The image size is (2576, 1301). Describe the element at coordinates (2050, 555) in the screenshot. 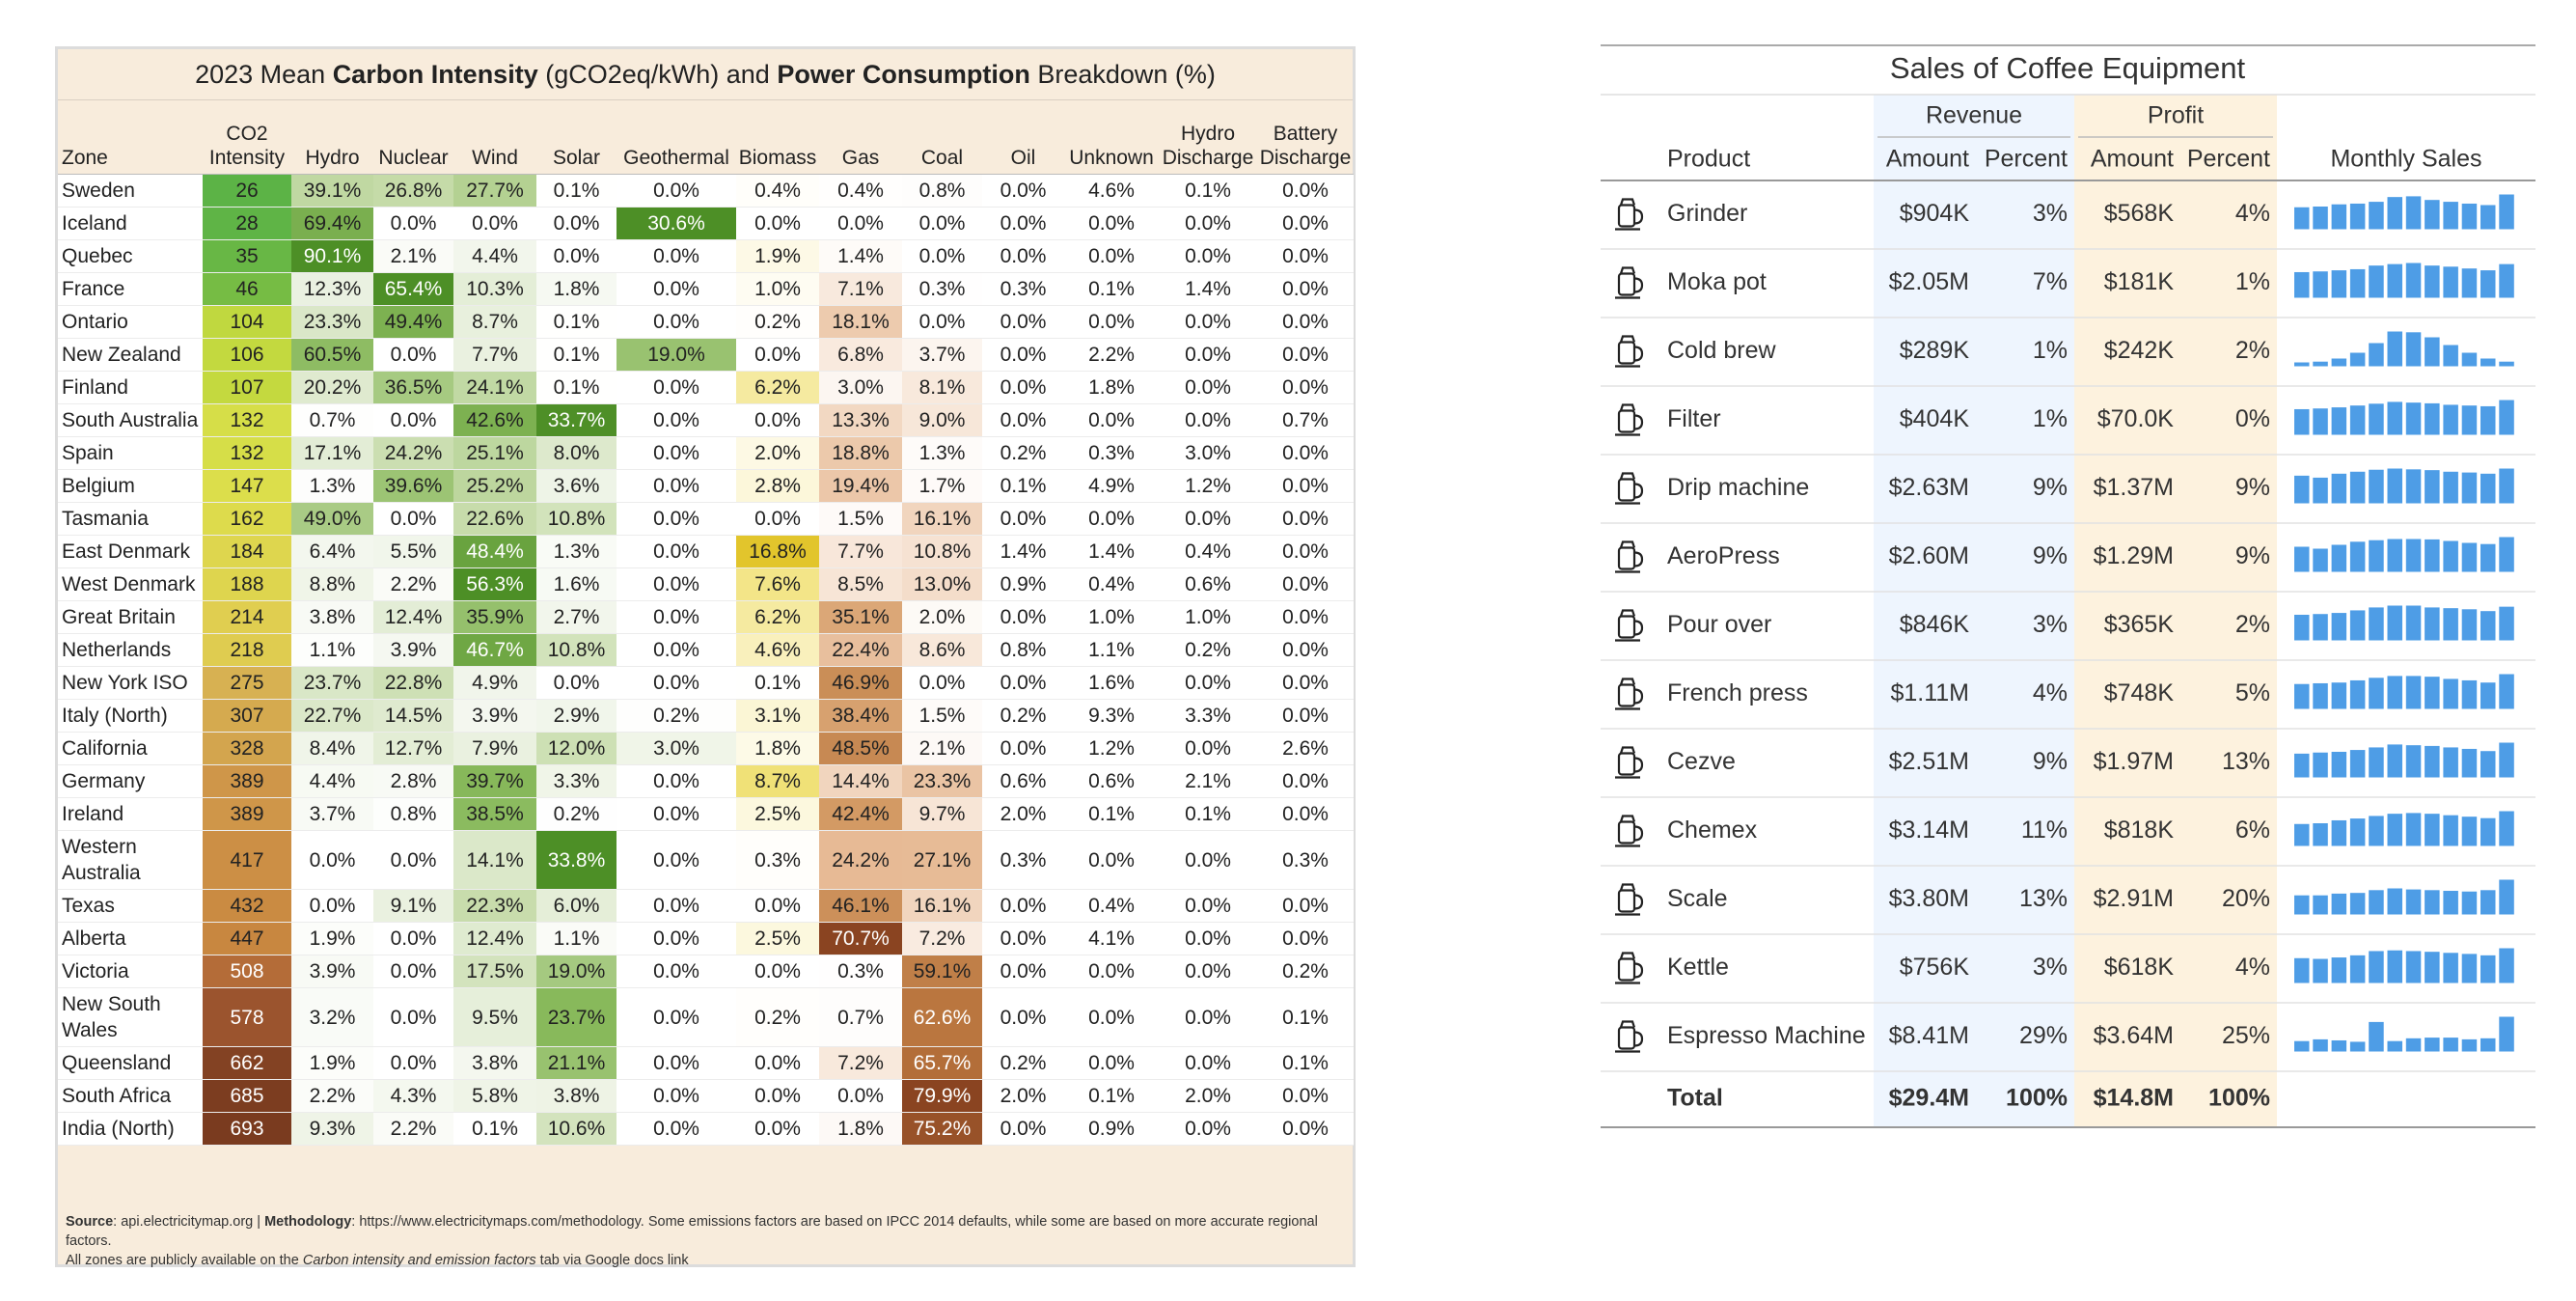

I see `cell-text: 9%` at that location.